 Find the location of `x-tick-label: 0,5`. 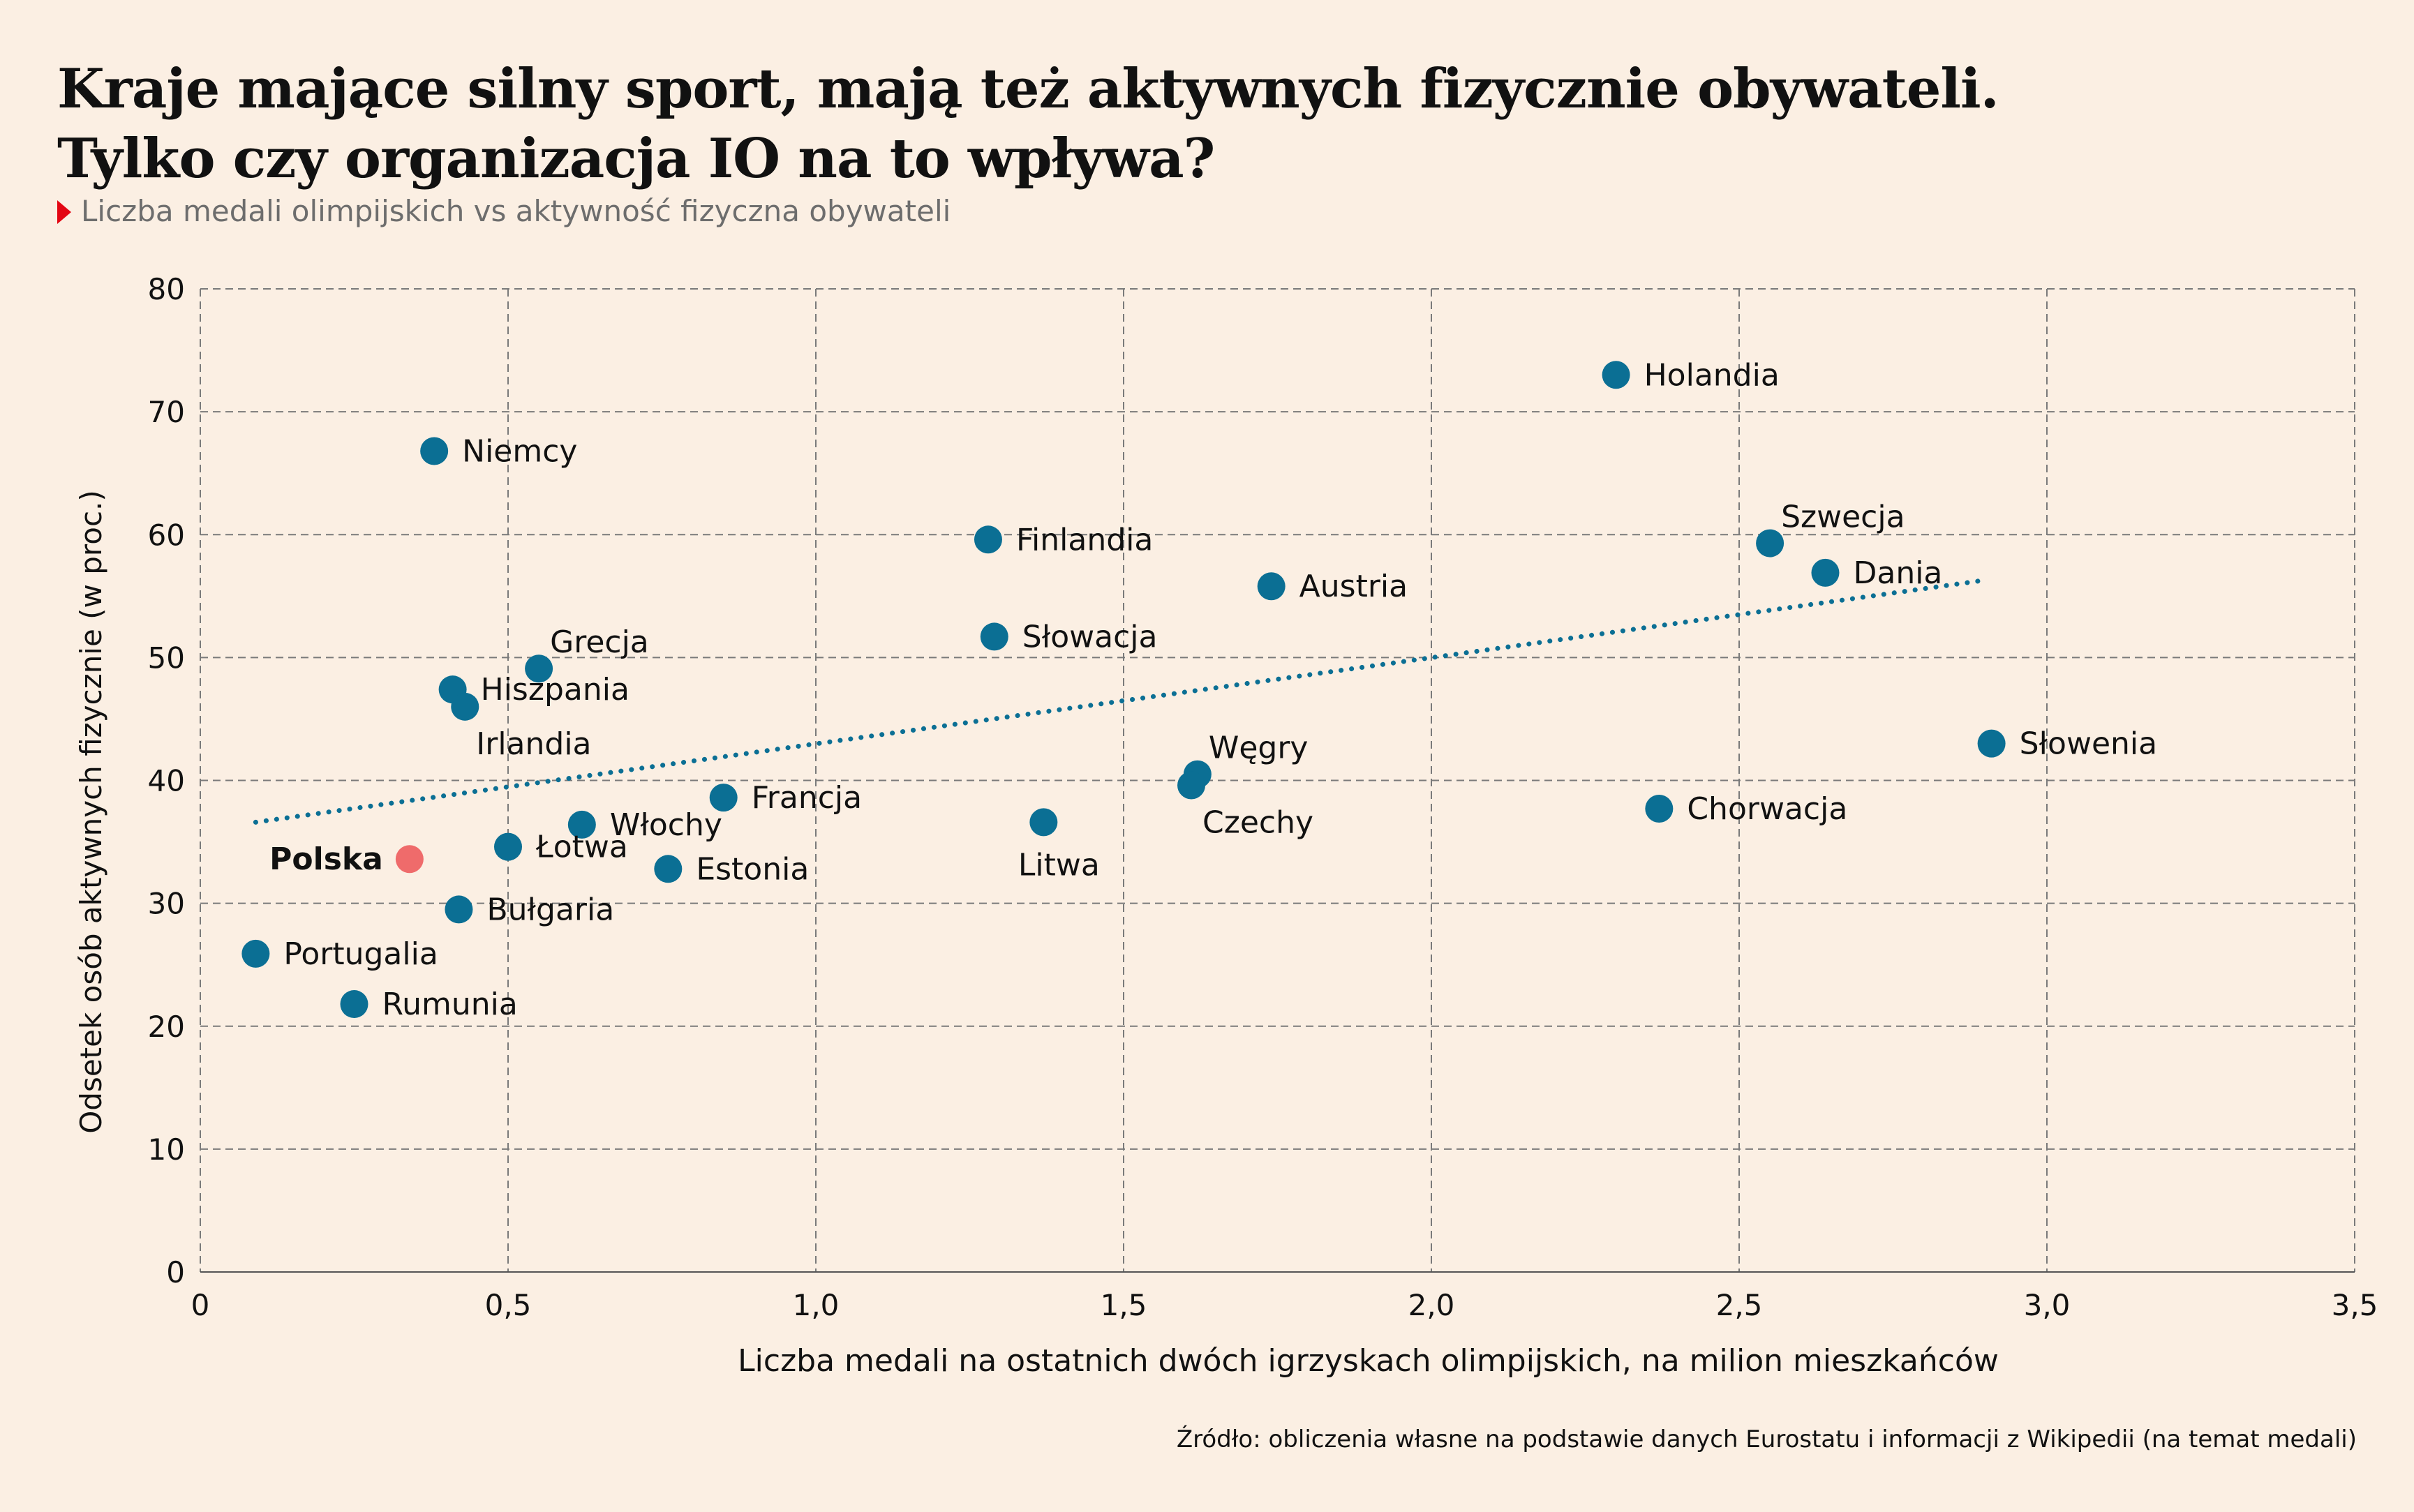

x-tick-label: 0,5 is located at coordinates (509, 1305).